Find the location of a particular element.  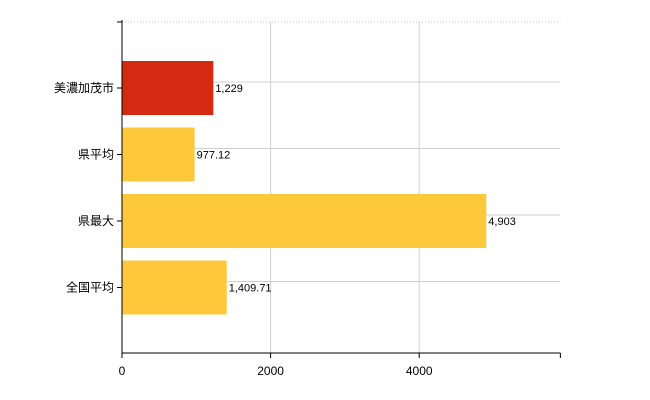

data-label: 1,229 is located at coordinates (229, 89).